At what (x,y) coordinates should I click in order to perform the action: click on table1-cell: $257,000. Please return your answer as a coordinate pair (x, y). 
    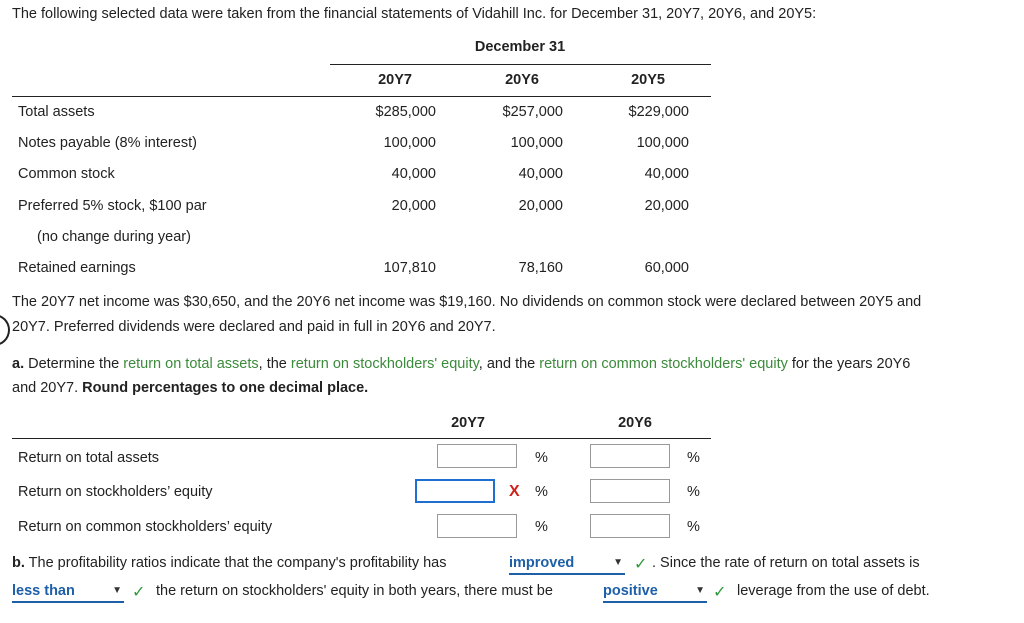
    Looking at the image, I should click on (532, 112).